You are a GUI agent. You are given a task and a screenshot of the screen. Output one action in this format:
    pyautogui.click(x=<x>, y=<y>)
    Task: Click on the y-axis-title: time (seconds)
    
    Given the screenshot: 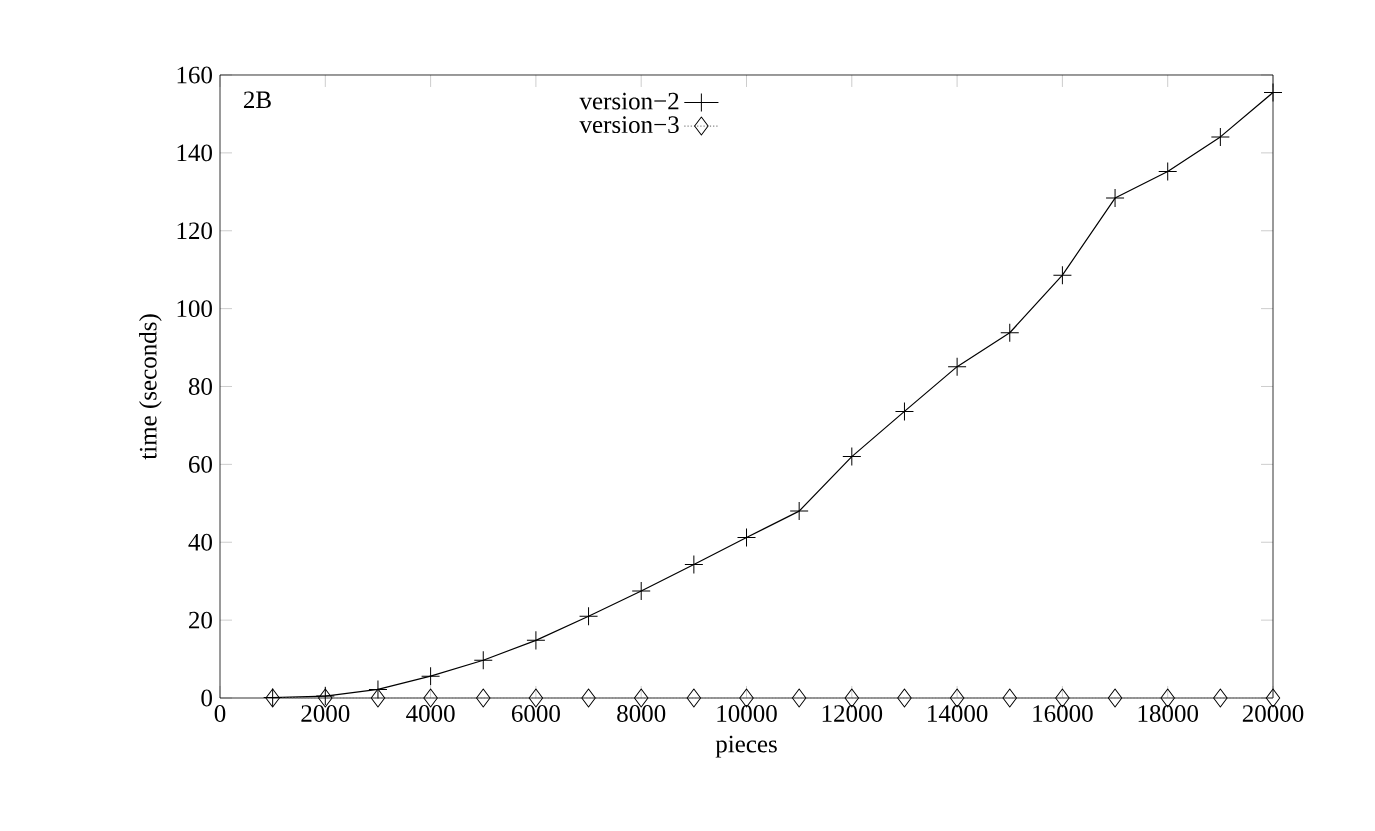 What is the action you would take?
    pyautogui.click(x=150, y=387)
    